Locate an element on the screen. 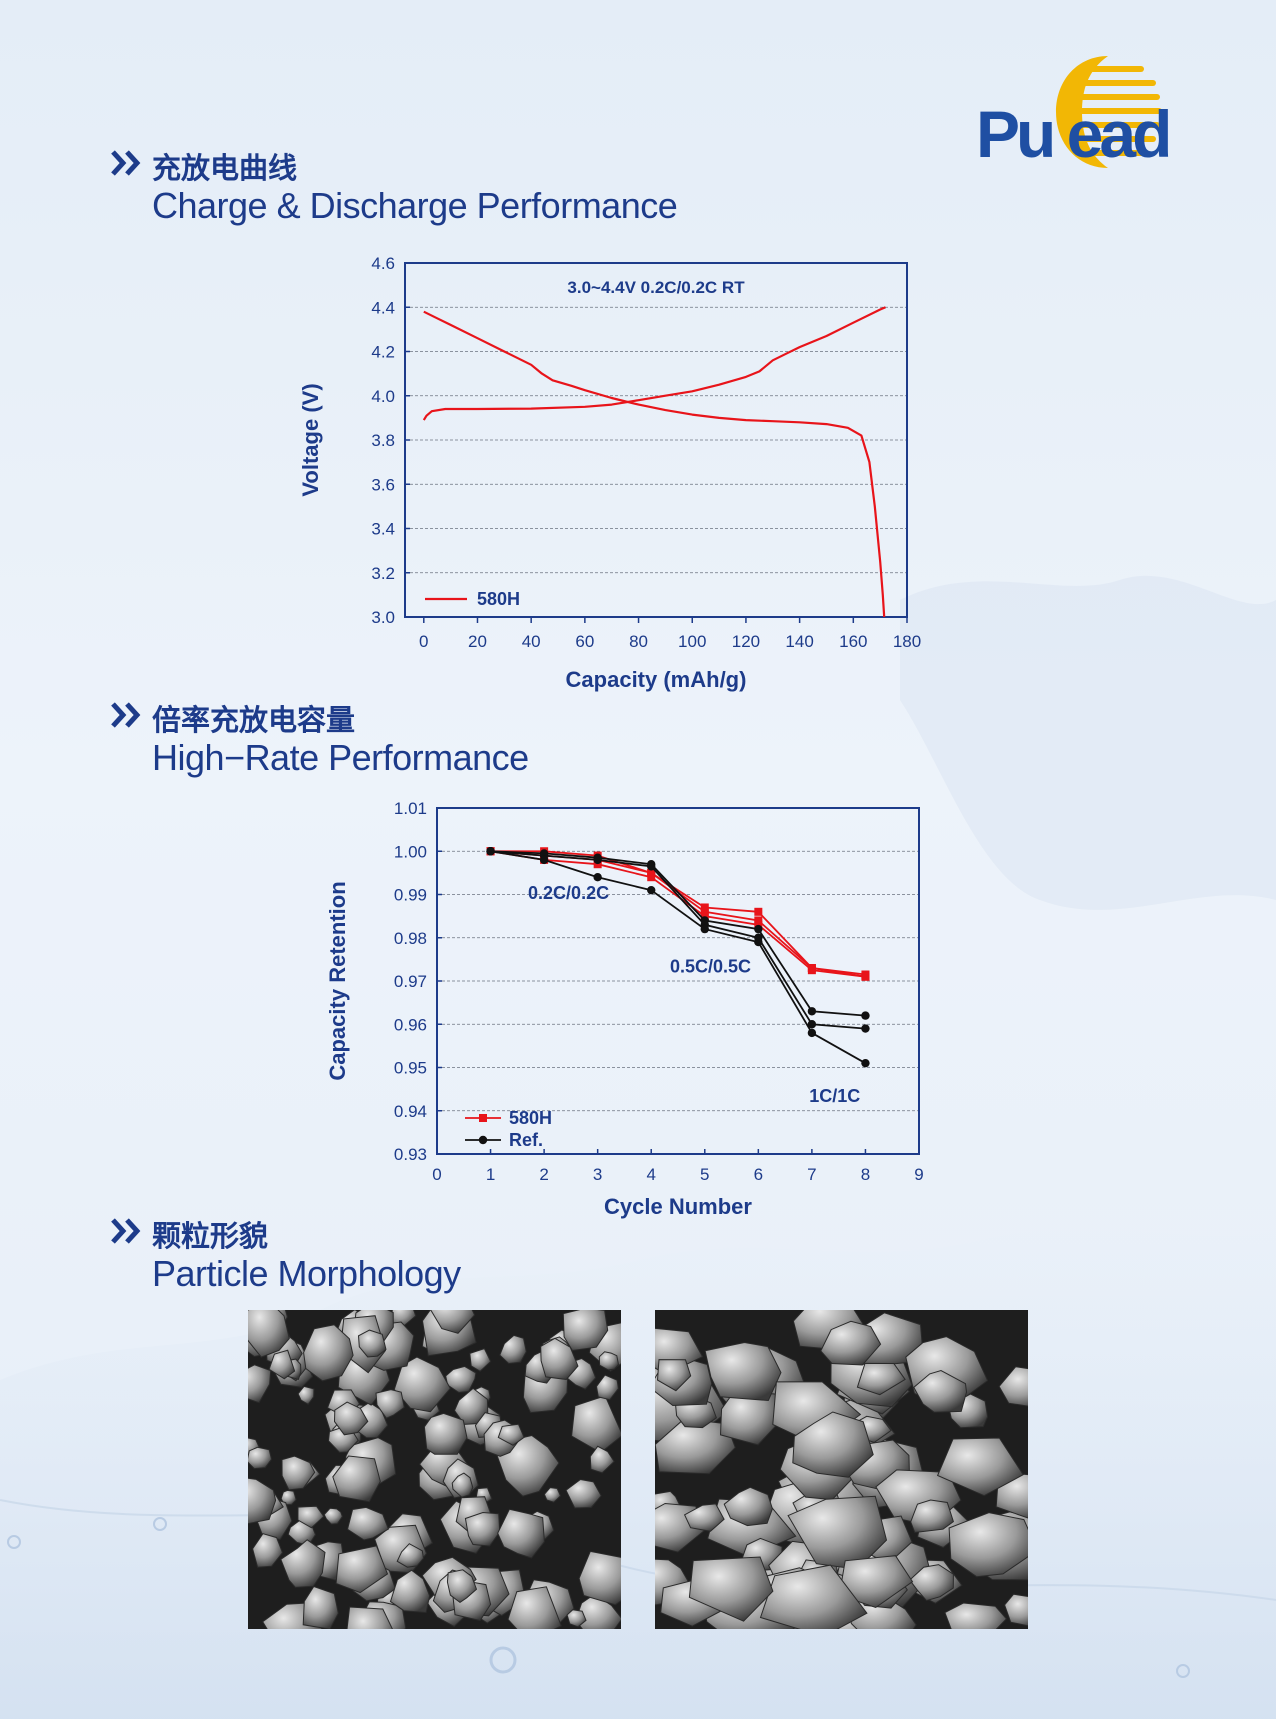 The height and width of the screenshot is (1719, 1276). legend-marker-580h is located at coordinates (483, 1118).